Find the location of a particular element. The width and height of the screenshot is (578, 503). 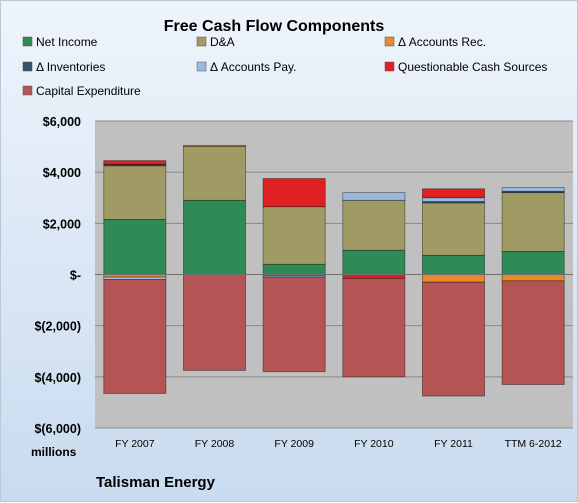

legend-item: Δ Inventories is located at coordinates (63, 67).